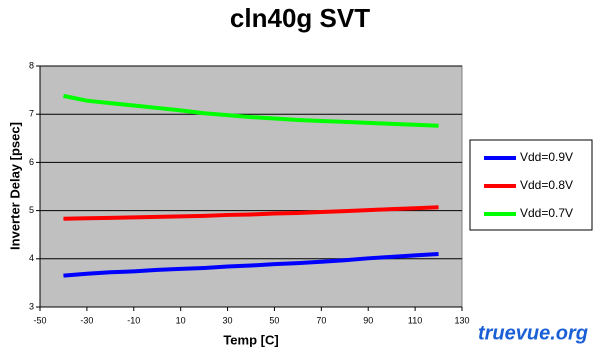  I want to click on x-tick-label: 70, so click(321, 320).